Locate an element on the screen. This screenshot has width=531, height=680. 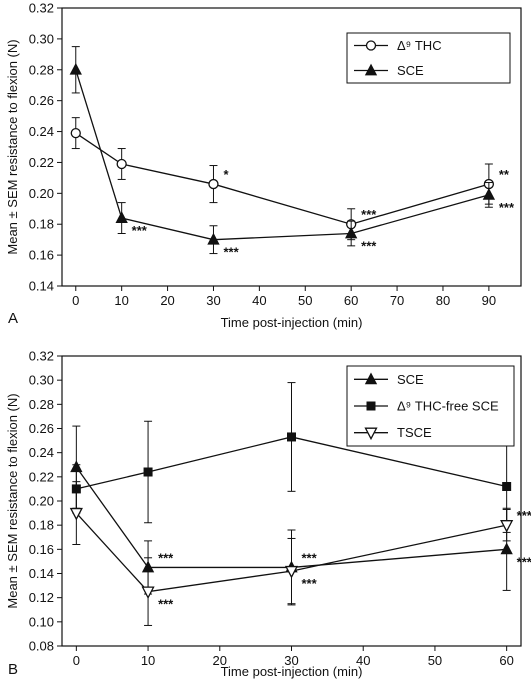
y-tick-label: 0.12 is located at coordinates (41, 597).